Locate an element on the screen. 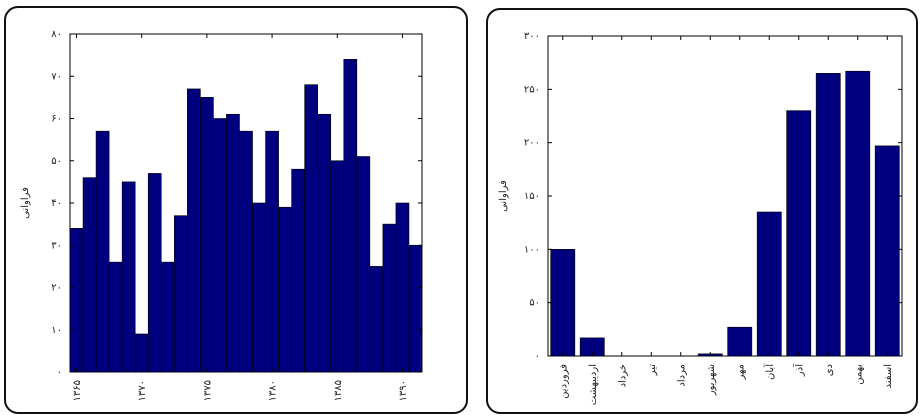  x-tick-label: شهریور is located at coordinates (711, 380).